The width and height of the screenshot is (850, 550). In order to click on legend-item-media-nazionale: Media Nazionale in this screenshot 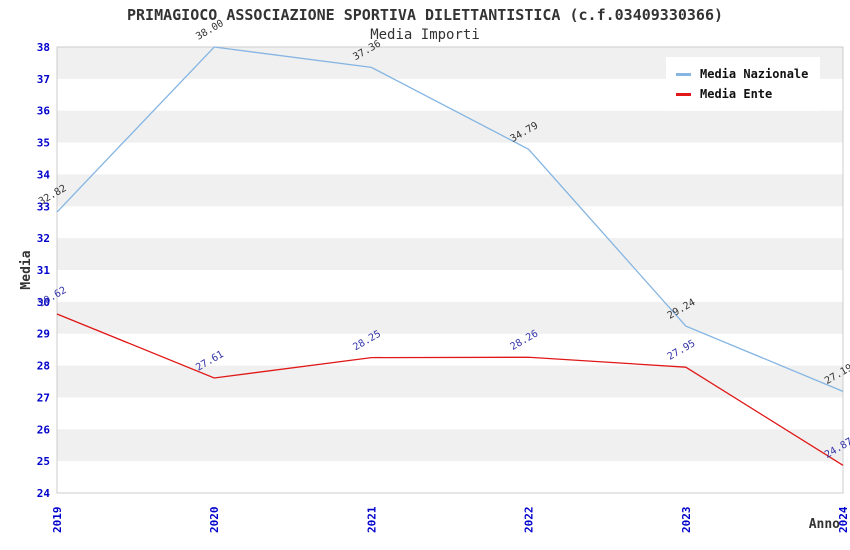, I will do `click(742, 74)`.